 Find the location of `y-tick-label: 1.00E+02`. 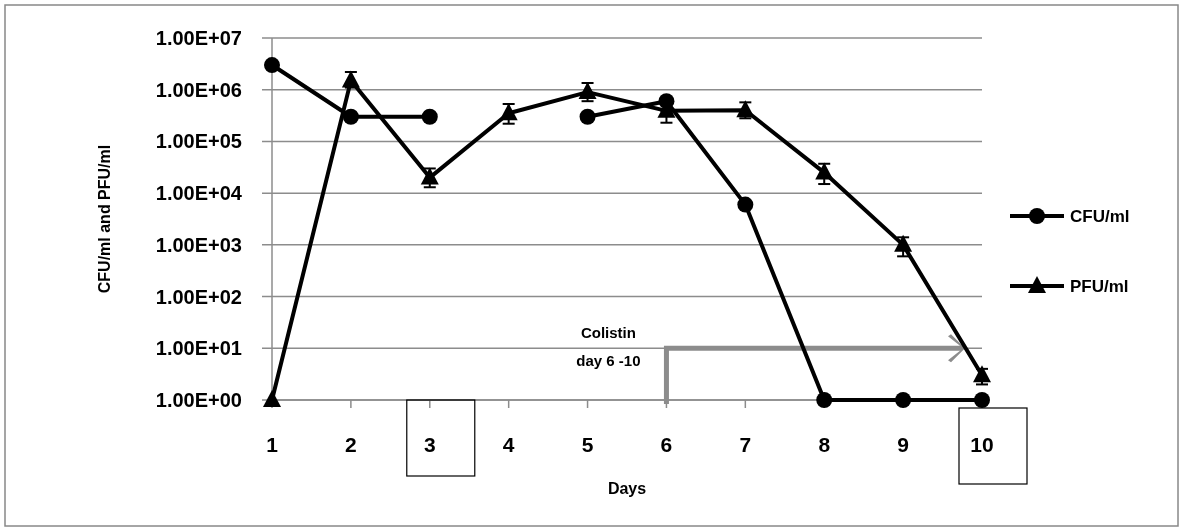

y-tick-label: 1.00E+02 is located at coordinates (198, 296).